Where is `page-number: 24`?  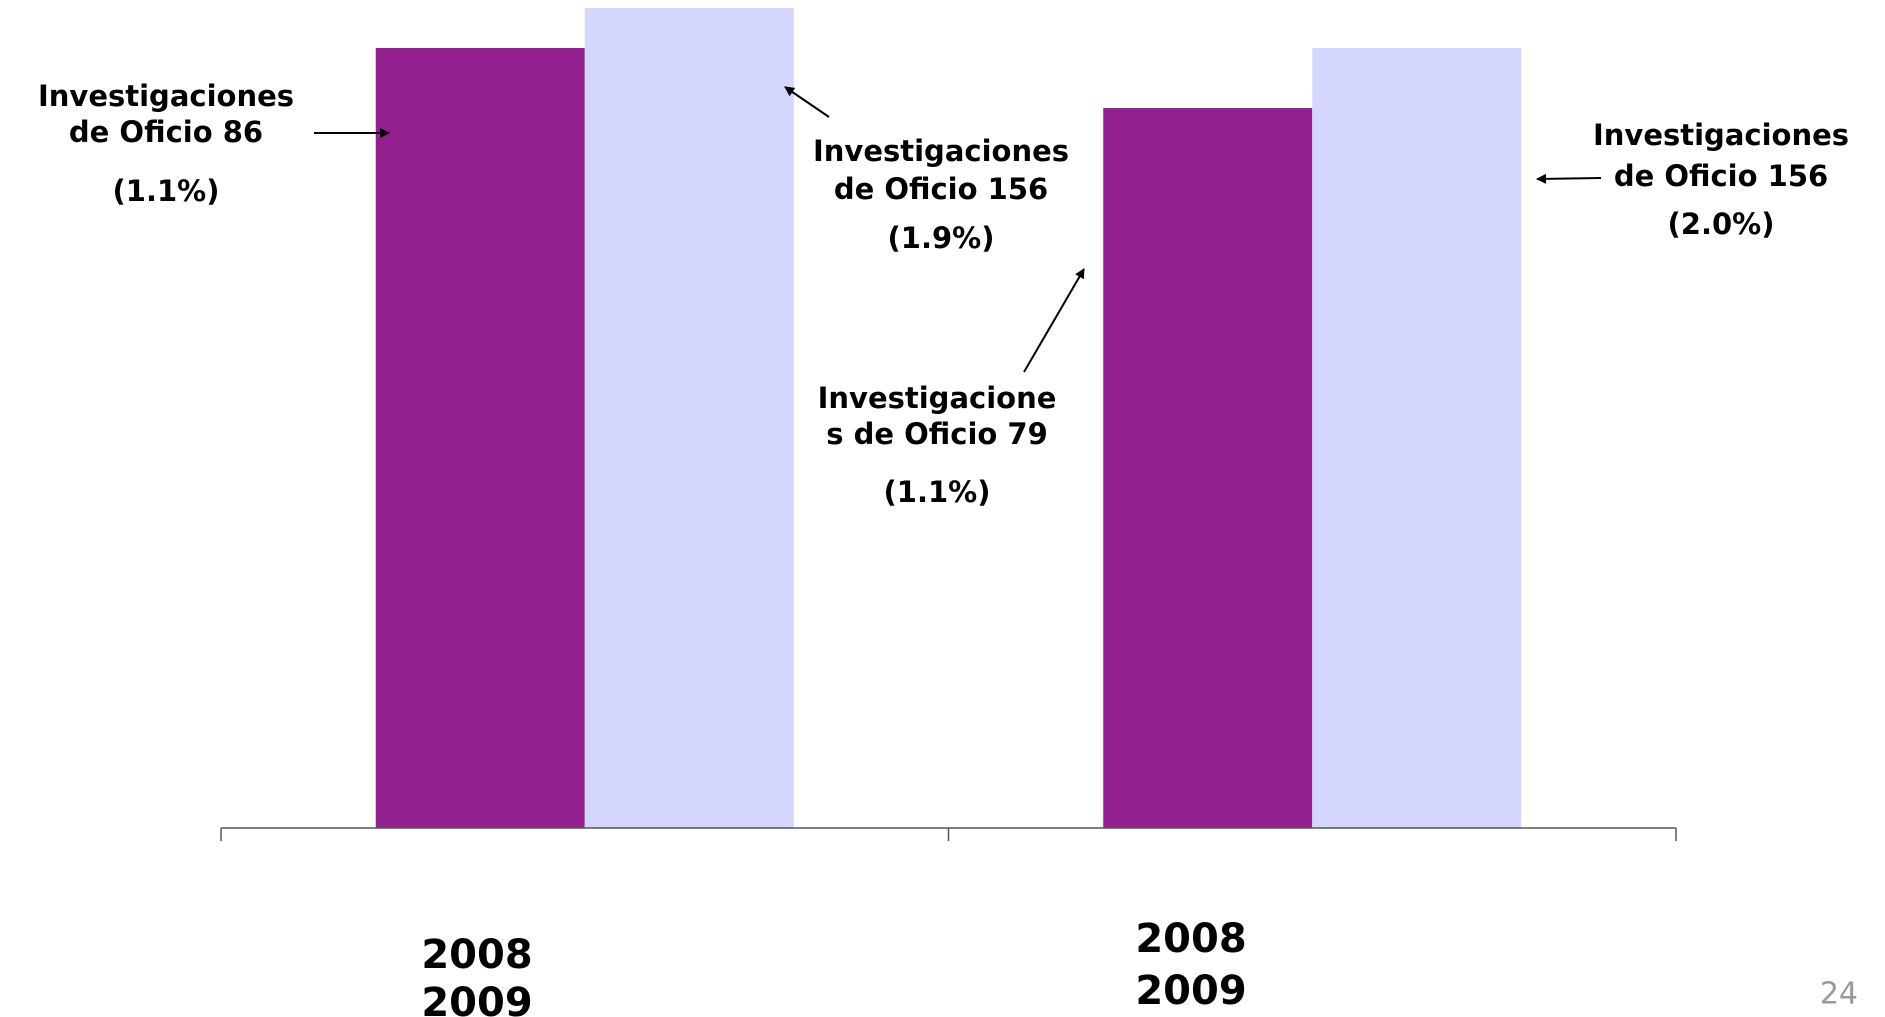
page-number: 24 is located at coordinates (1839, 994).